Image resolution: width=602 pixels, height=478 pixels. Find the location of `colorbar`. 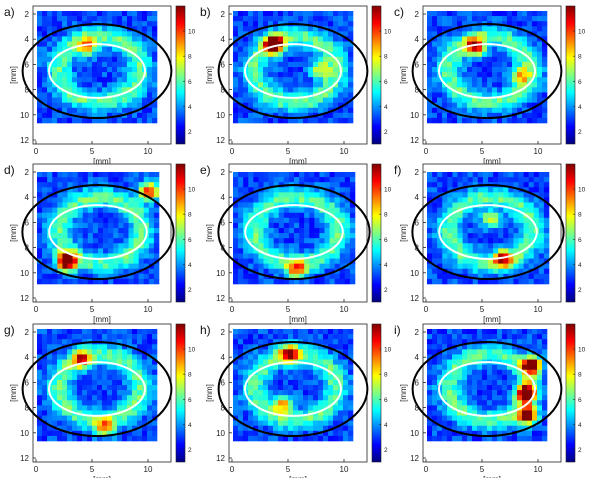

colorbar is located at coordinates (570, 233).